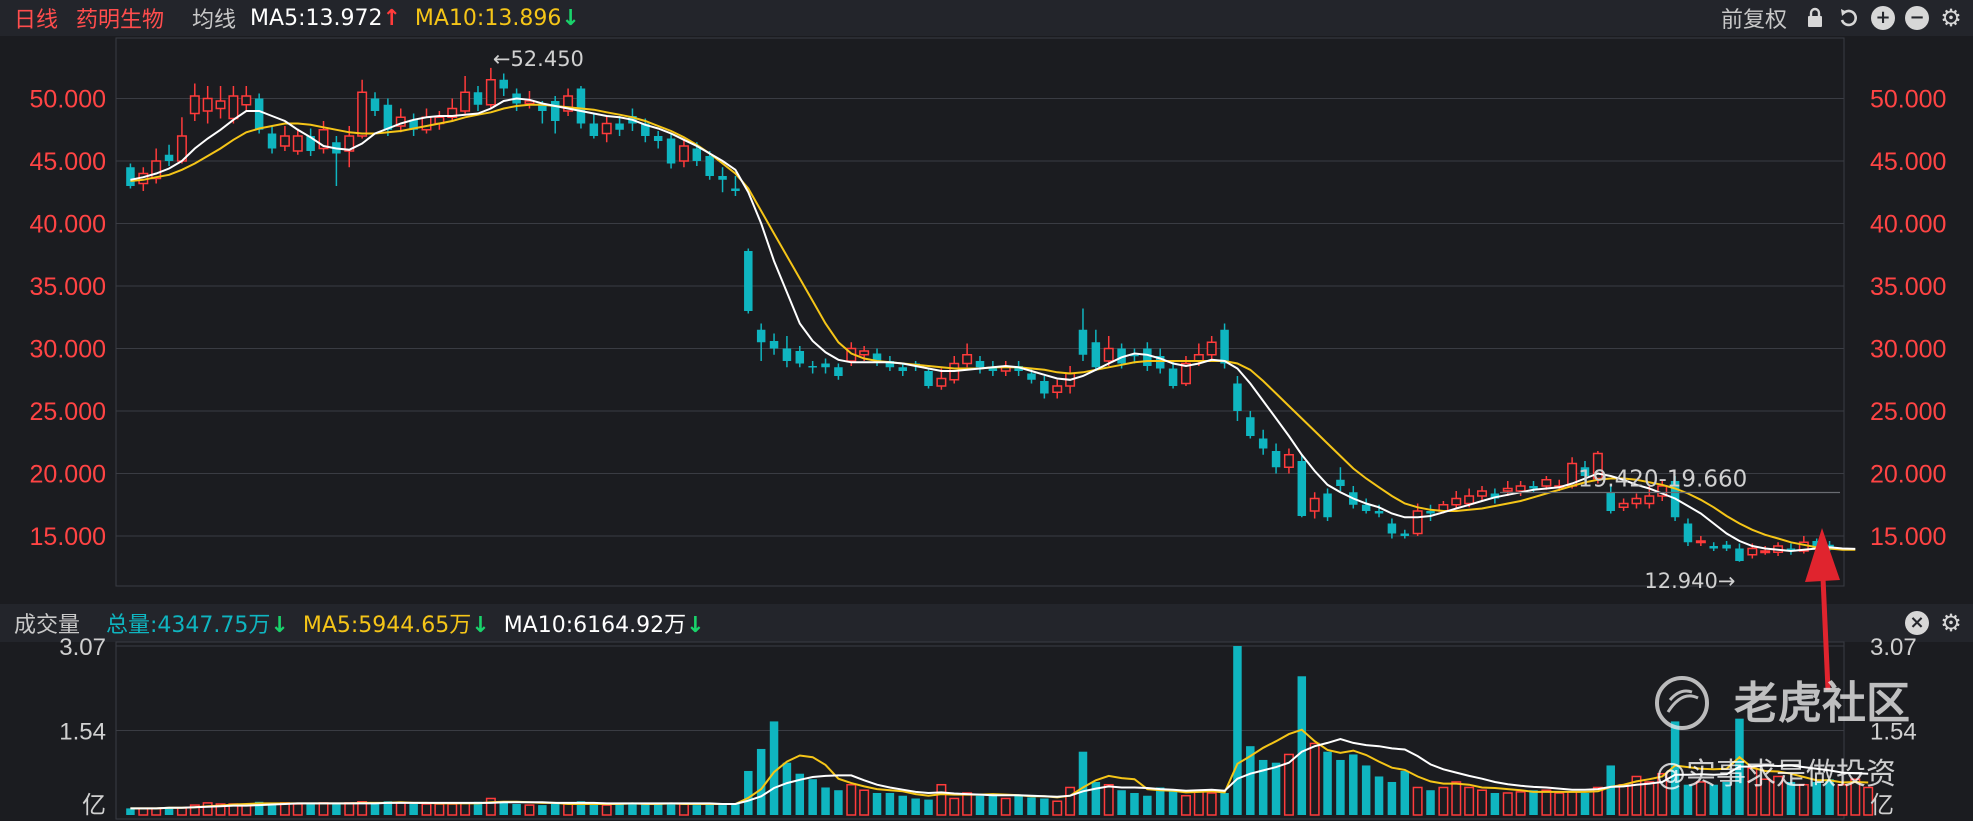 The image size is (1973, 821). I want to click on volume-tools: × ⚙, so click(1934, 623).